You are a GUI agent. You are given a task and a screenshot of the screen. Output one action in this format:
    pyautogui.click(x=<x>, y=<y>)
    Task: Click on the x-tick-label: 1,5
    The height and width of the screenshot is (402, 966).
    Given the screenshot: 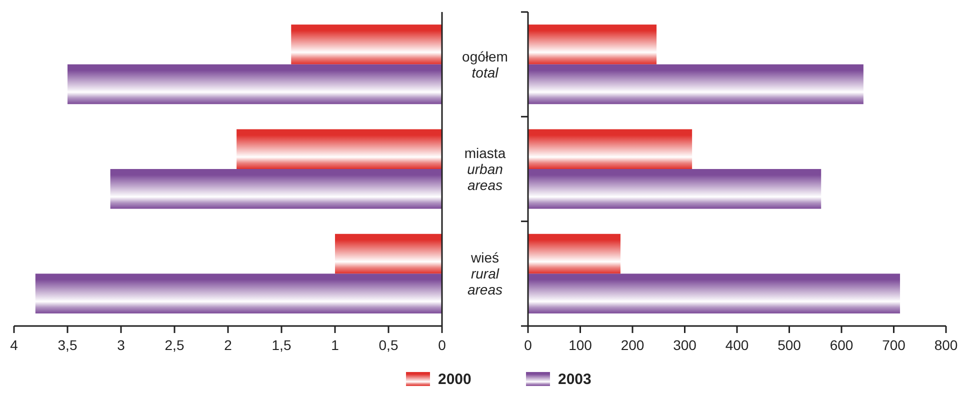 What is the action you would take?
    pyautogui.click(x=282, y=345)
    